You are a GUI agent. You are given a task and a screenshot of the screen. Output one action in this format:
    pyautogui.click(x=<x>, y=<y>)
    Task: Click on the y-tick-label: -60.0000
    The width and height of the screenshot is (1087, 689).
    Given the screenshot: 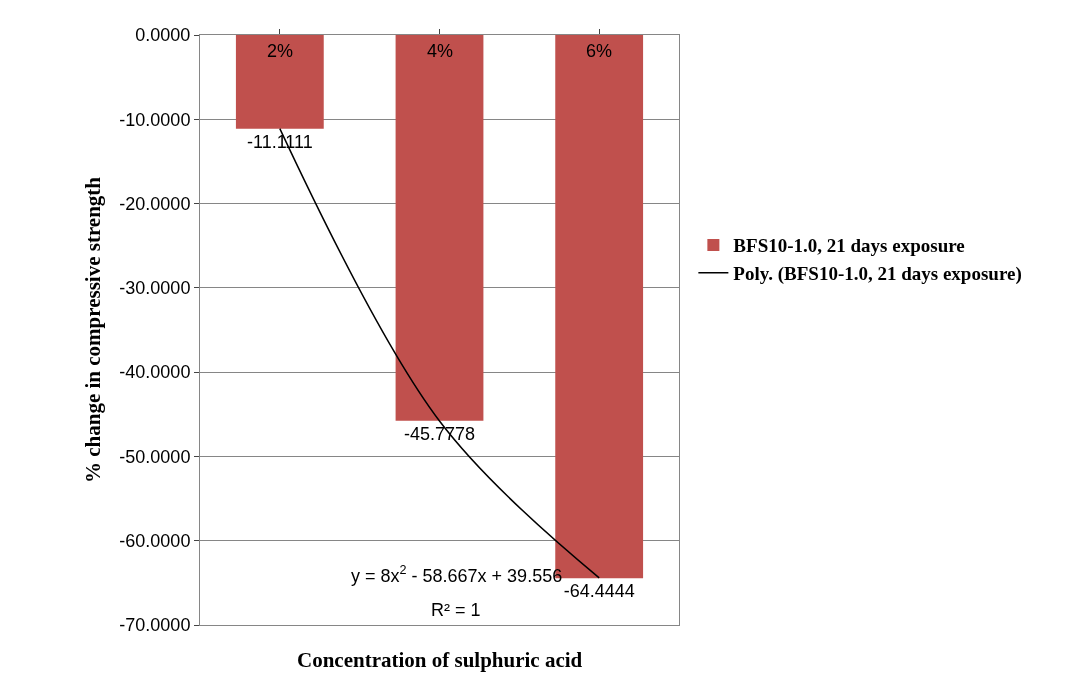 What is the action you would take?
    pyautogui.click(x=155, y=541)
    